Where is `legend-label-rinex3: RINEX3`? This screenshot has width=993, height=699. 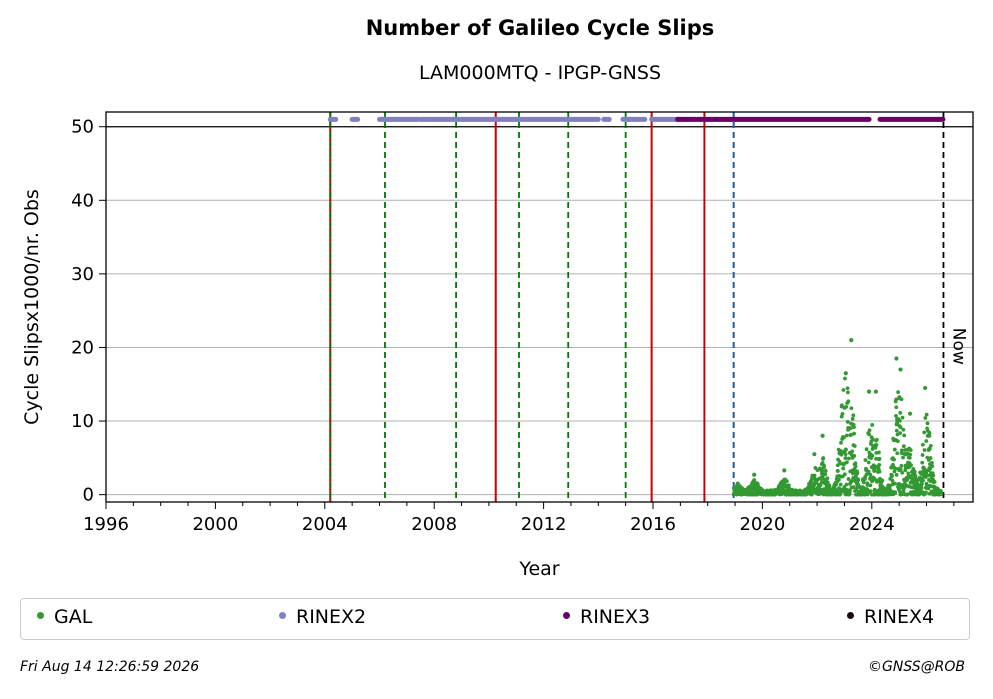 legend-label-rinex3: RINEX3 is located at coordinates (615, 617).